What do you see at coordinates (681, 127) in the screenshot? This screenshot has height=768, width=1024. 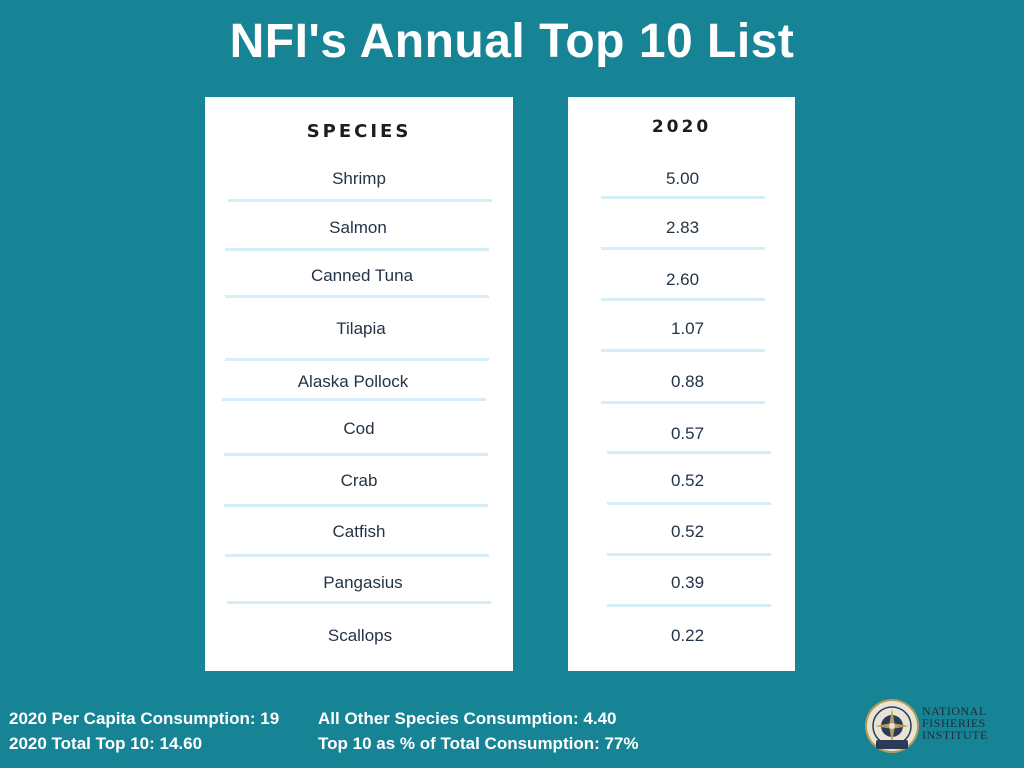 I see `year-column-header: 2020` at bounding box center [681, 127].